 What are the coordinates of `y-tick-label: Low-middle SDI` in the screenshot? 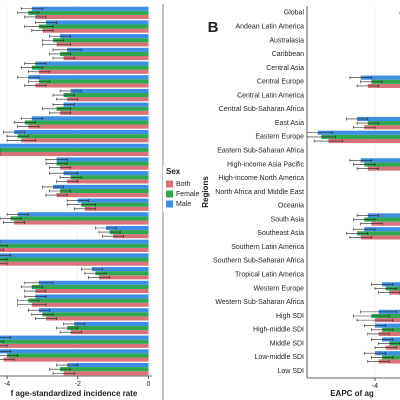 It's located at (279, 357).